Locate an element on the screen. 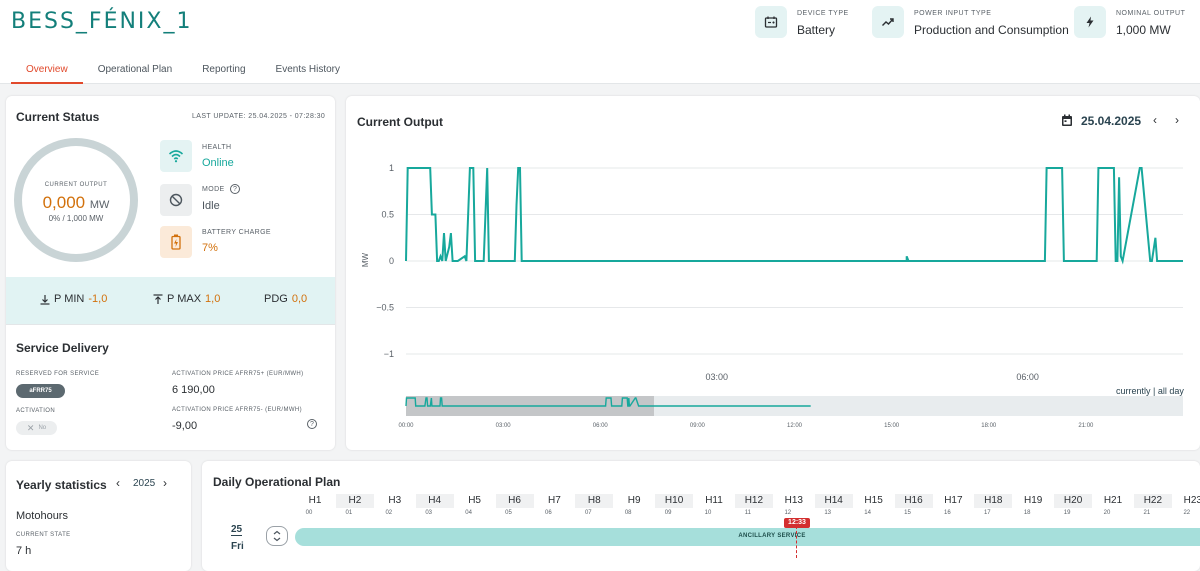 This screenshot has height=571, width=1200. pdg-item: PDG 0,0 is located at coordinates (285, 299).